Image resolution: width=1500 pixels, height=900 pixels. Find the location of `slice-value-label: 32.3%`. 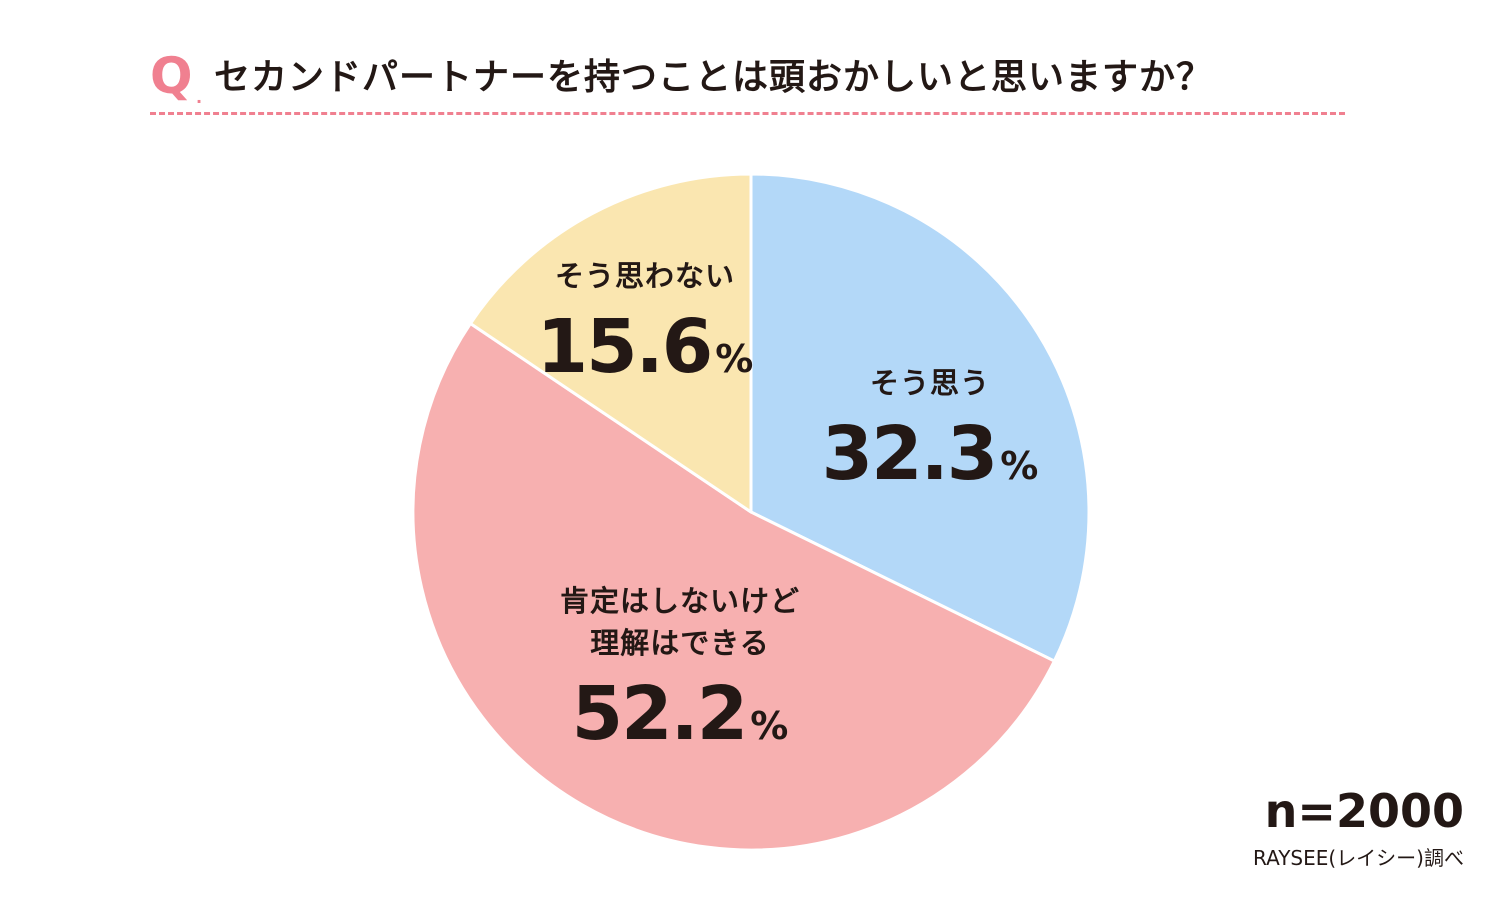

slice-value-label: 32.3% is located at coordinates (930, 460).